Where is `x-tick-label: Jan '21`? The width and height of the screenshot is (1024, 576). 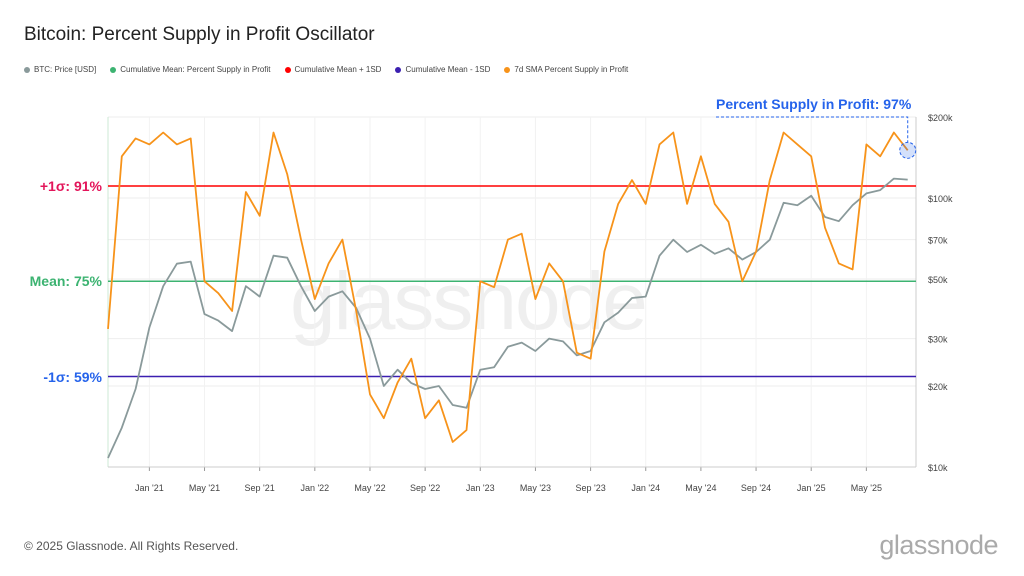
x-tick-label: Jan '21 is located at coordinates (149, 488).